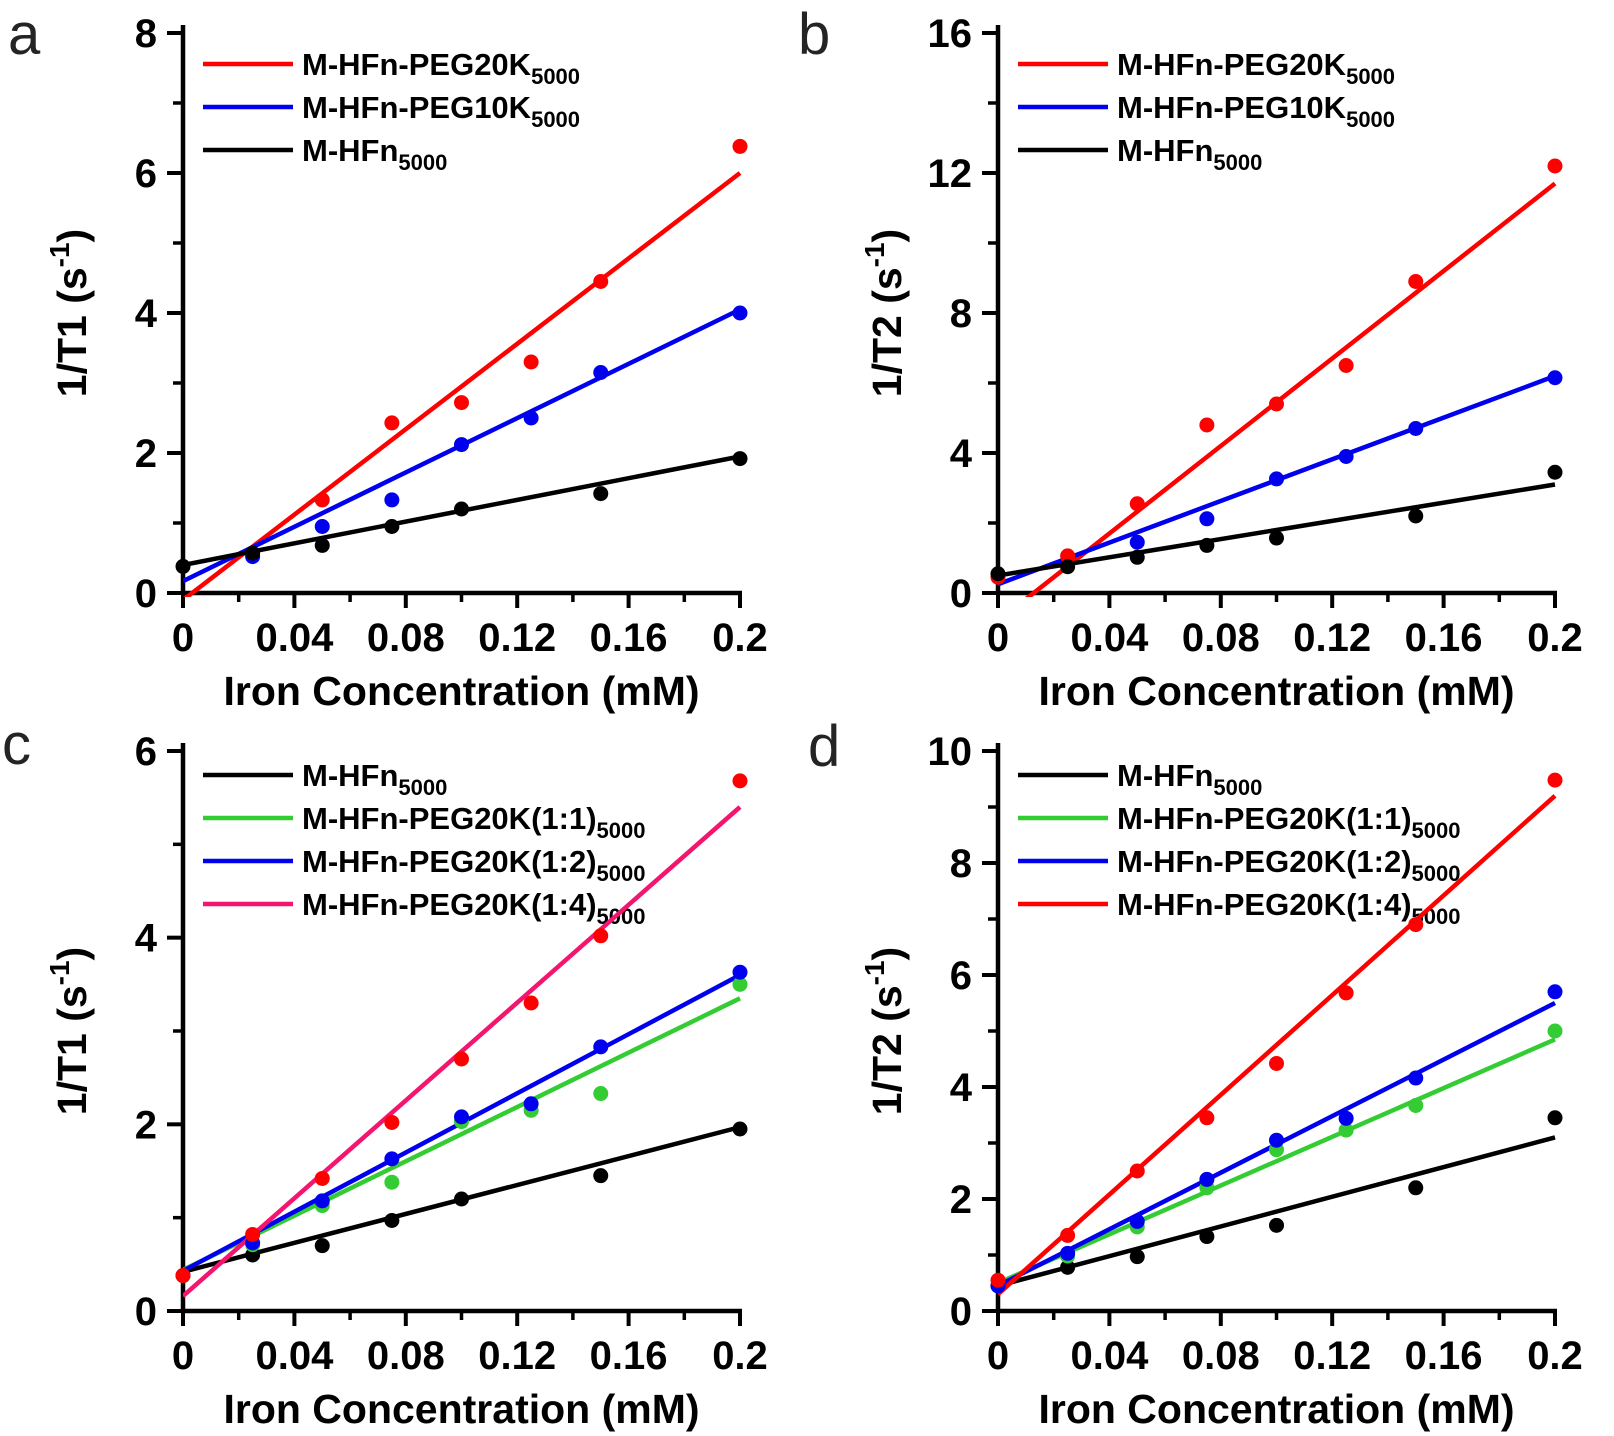  I want to click on legend-item: M-HFn-PEG20K(1:2)5000, so click(1239, 865).